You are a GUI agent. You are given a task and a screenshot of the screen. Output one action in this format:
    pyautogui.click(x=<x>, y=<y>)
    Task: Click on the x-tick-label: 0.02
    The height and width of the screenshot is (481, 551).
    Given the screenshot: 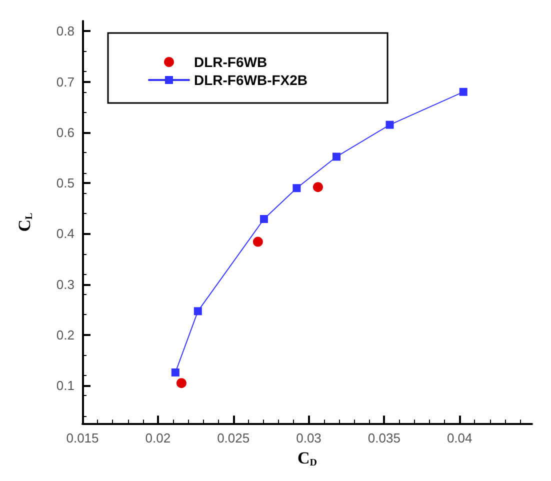 What is the action you would take?
    pyautogui.click(x=158, y=438)
    